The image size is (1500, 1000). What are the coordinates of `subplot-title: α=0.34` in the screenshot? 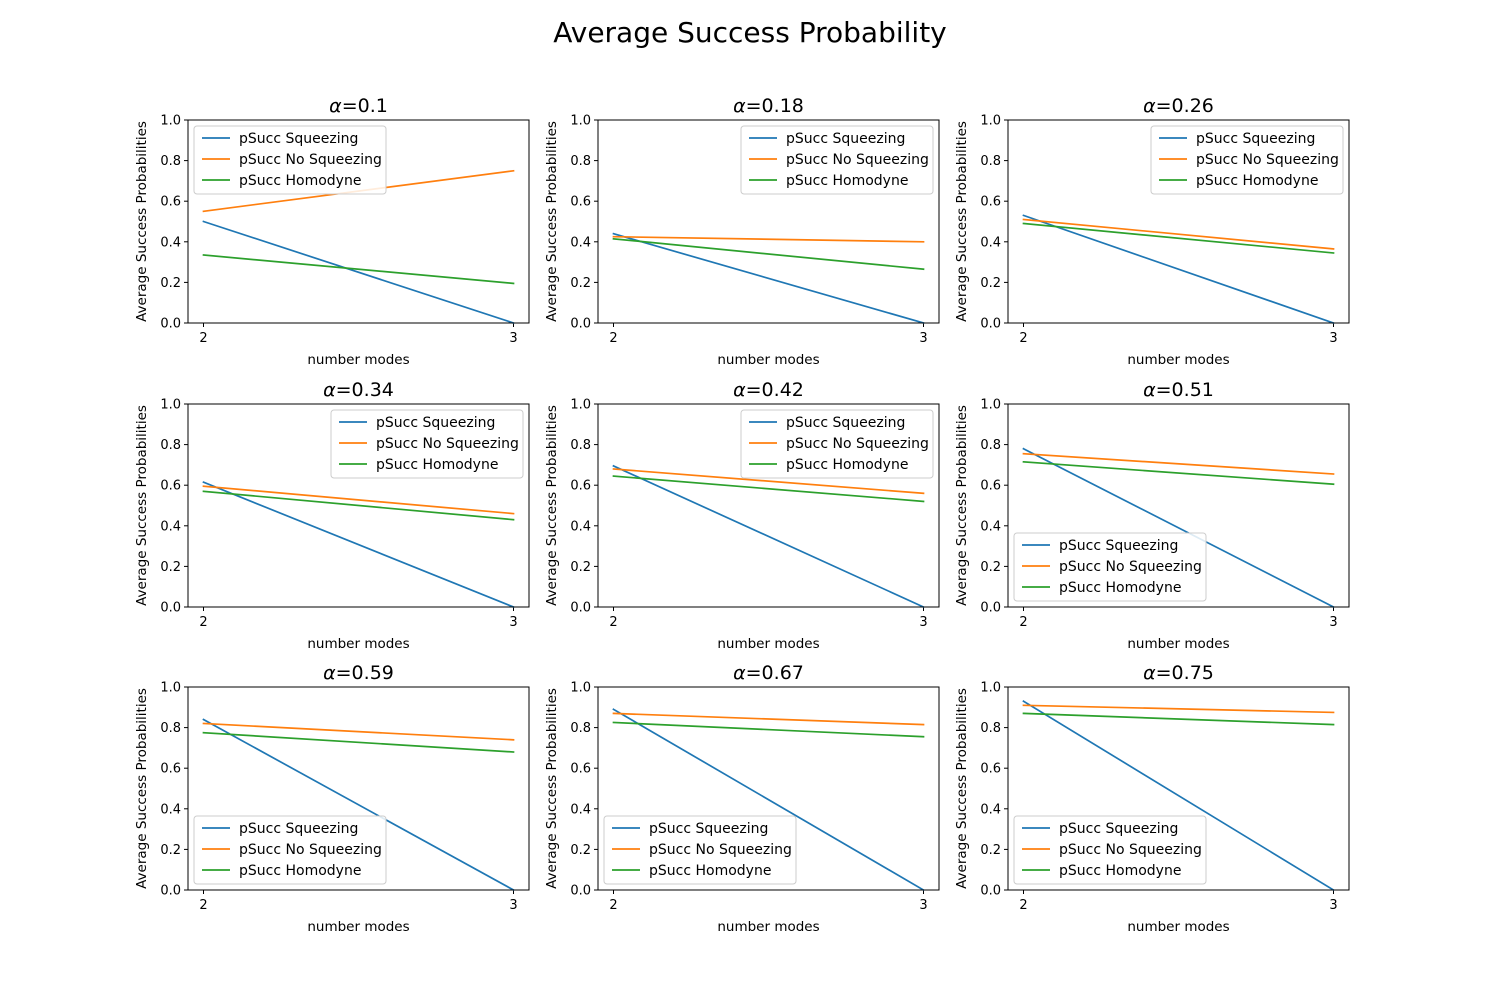 It's located at (358, 390).